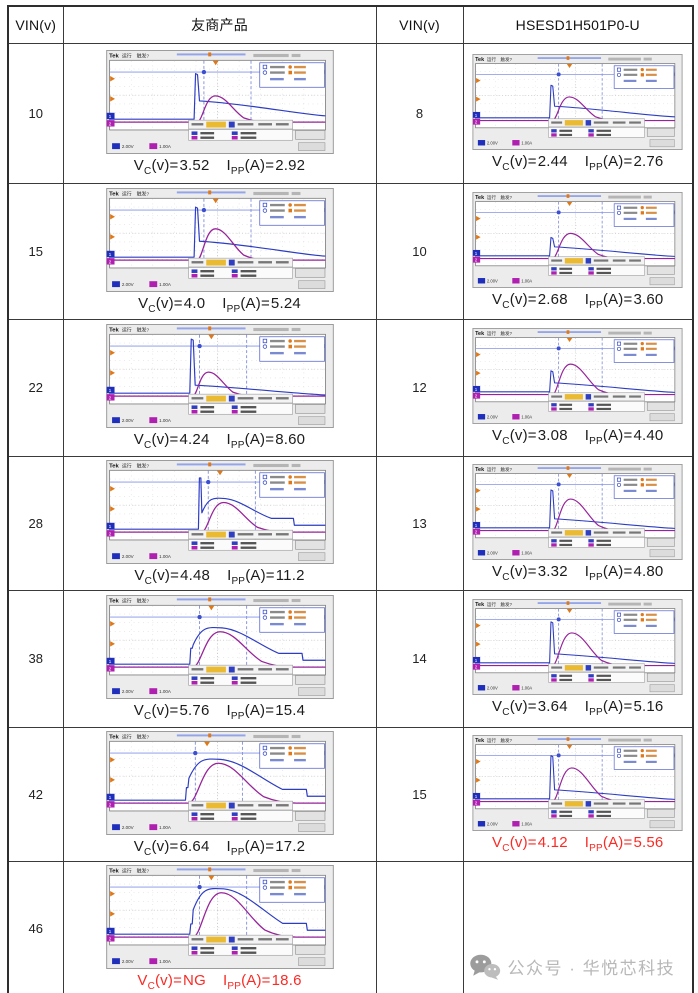 This screenshot has height=993, width=698. I want to click on header-product: HSESD1H501P0-U, so click(578, 24).